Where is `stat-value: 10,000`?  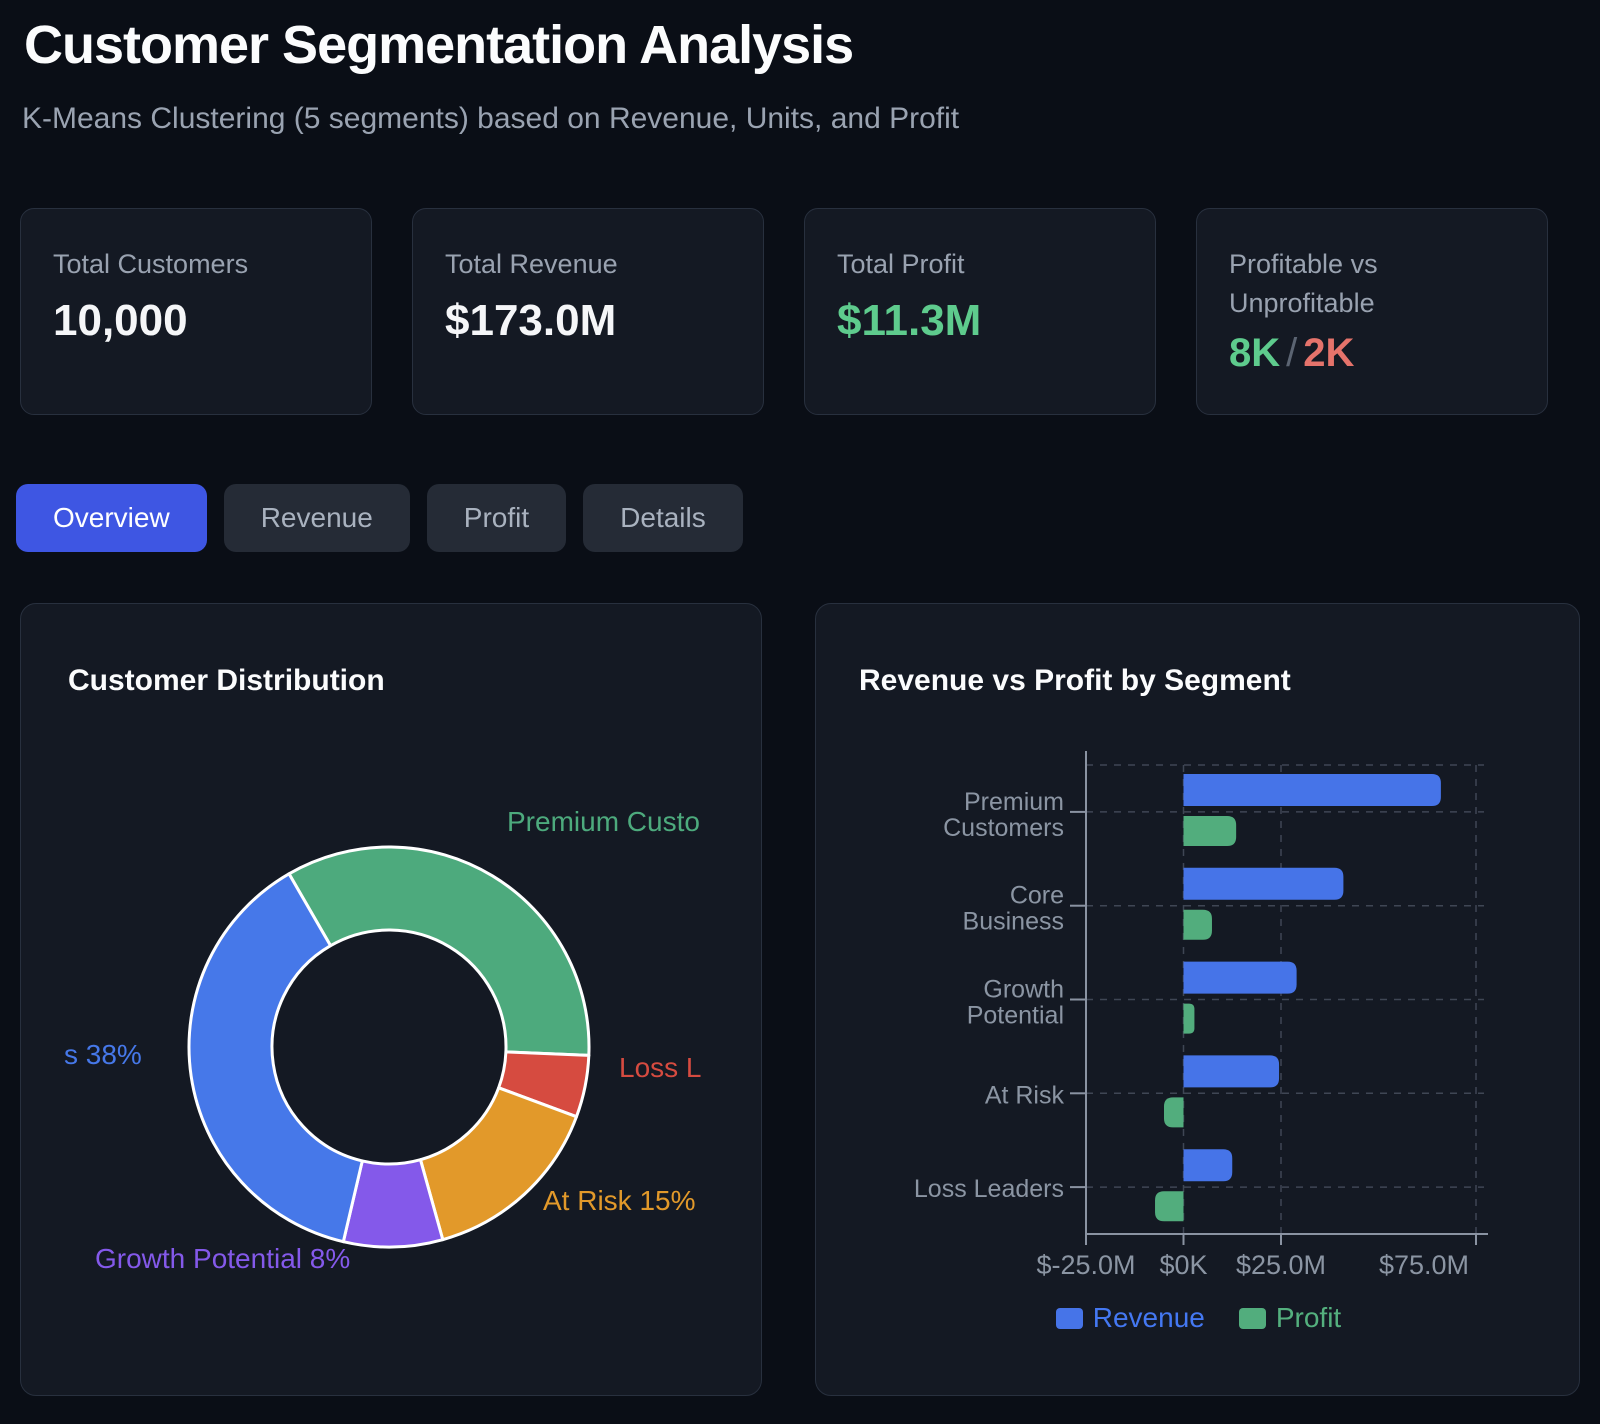
stat-value: 10,000 is located at coordinates (120, 321).